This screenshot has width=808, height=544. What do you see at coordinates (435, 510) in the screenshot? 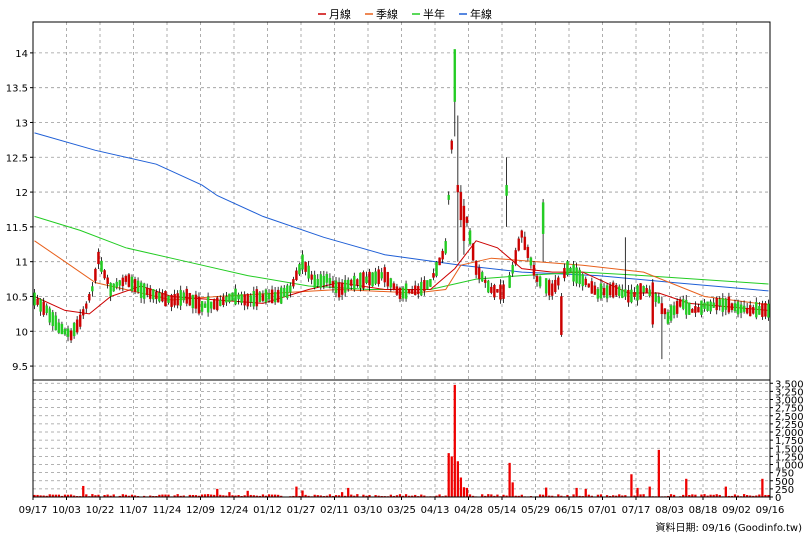
I see `date-tick-label-12: 04/13` at bounding box center [435, 510].